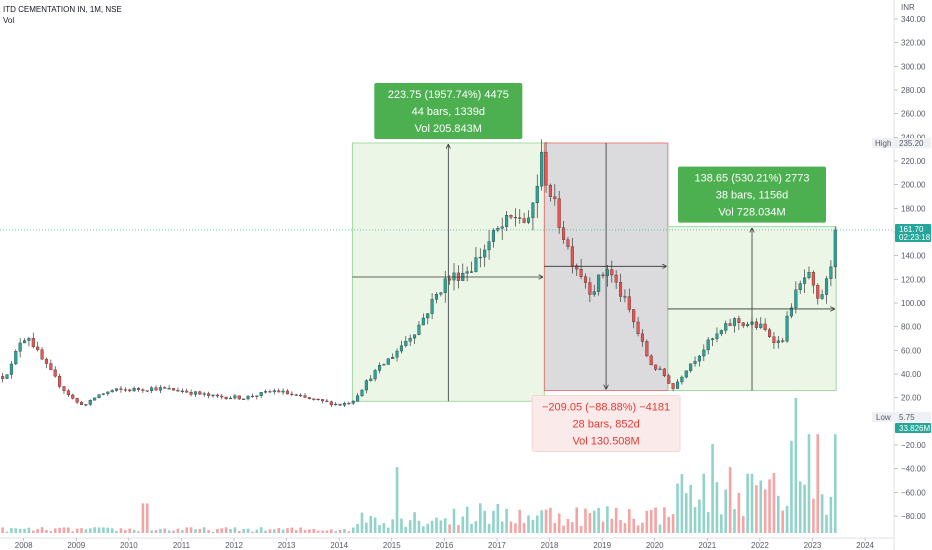 This screenshot has width=932, height=550. What do you see at coordinates (913, 19) in the screenshot?
I see `y-tick-label-20: 340.00` at bounding box center [913, 19].